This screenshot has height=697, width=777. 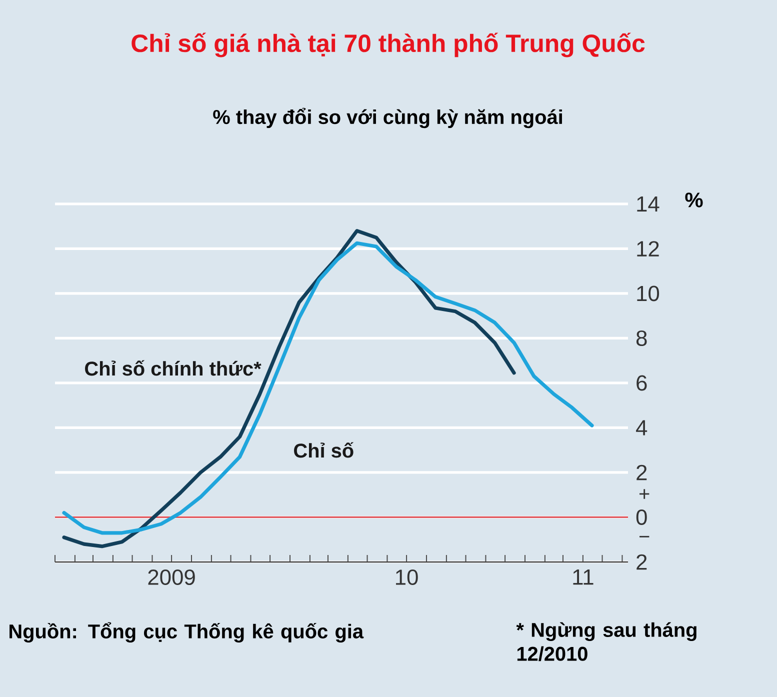 What do you see at coordinates (648, 248) in the screenshot?
I see `y-tick-label: 12` at bounding box center [648, 248].